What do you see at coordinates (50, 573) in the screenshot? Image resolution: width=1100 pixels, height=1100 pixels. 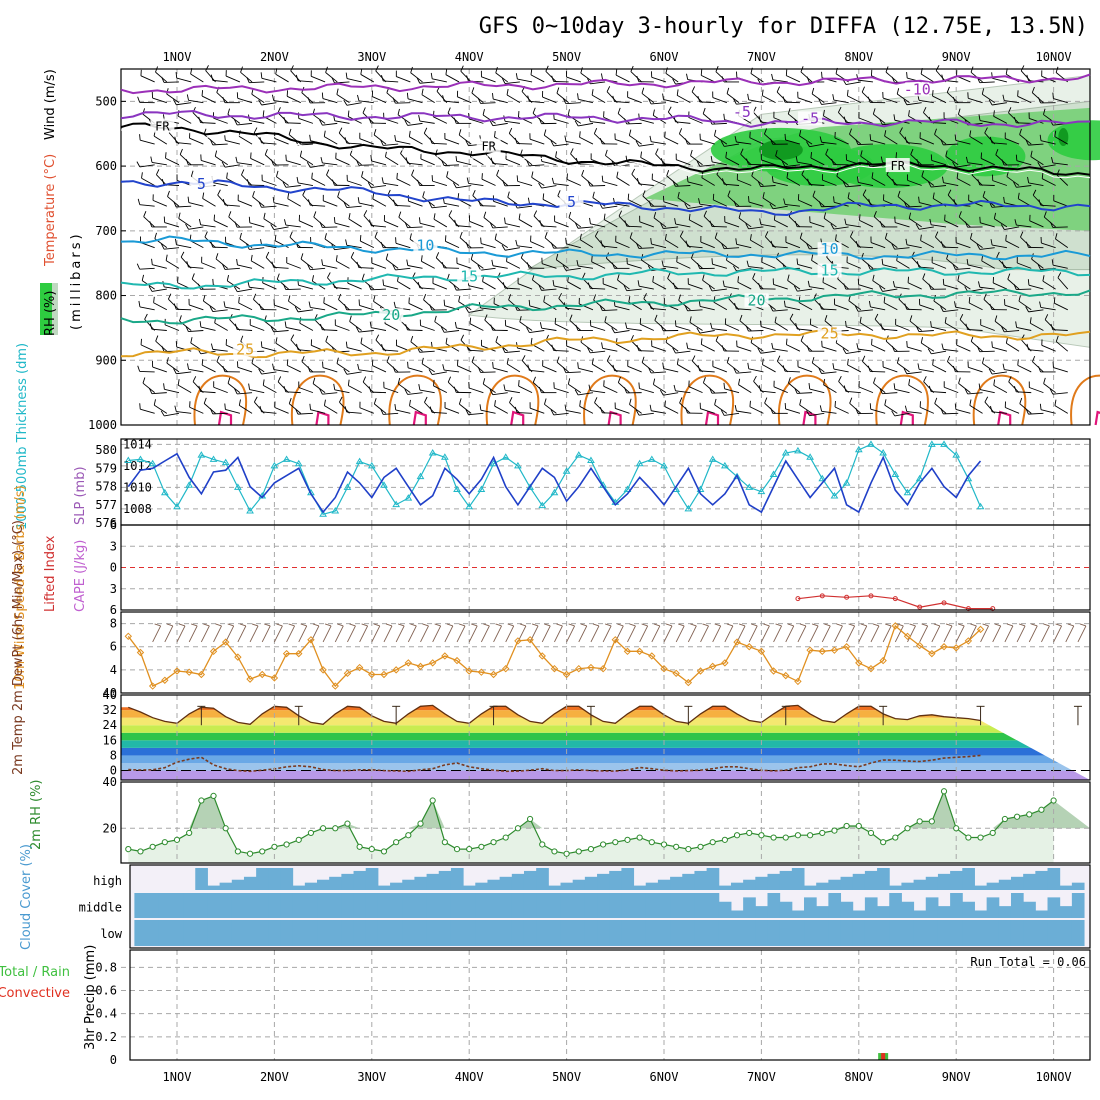 I see `lifted-index-axis-label: Lifted Index` at bounding box center [50, 573].